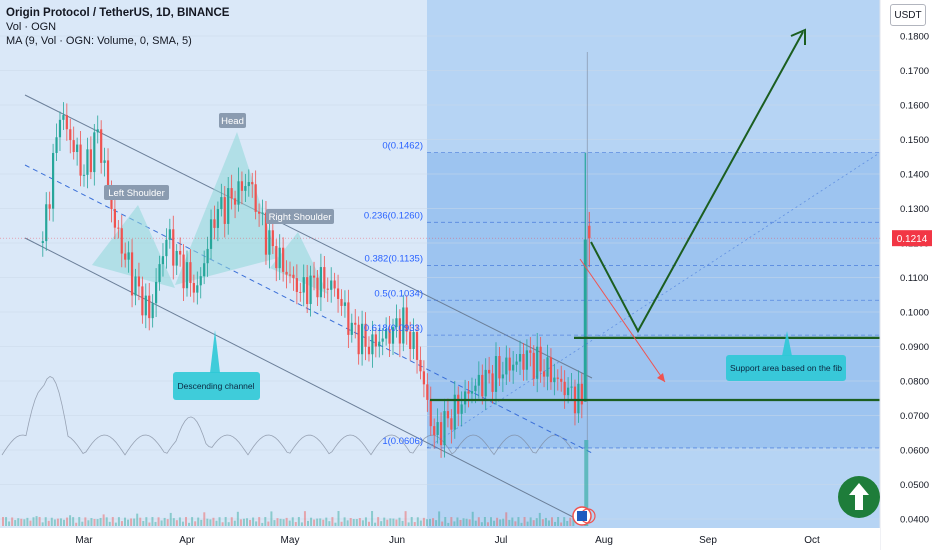  Describe the element at coordinates (812, 540) in the screenshot. I see `month-tick-label: Oct` at that location.